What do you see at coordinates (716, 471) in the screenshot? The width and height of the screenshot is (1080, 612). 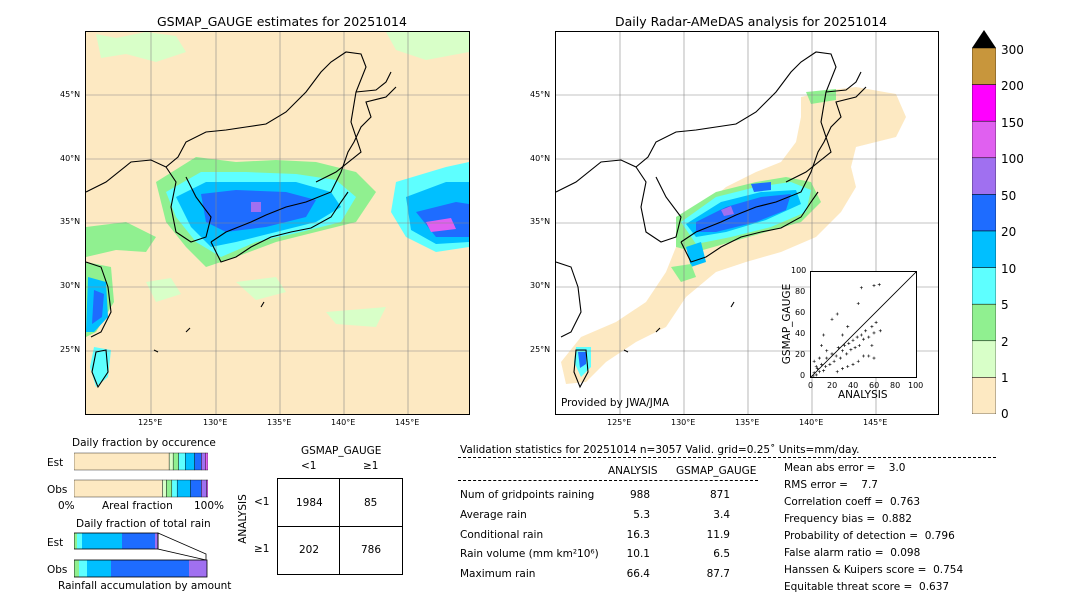 I see `validation-col-gsmap: GSMAP_GAUGE` at bounding box center [716, 471].